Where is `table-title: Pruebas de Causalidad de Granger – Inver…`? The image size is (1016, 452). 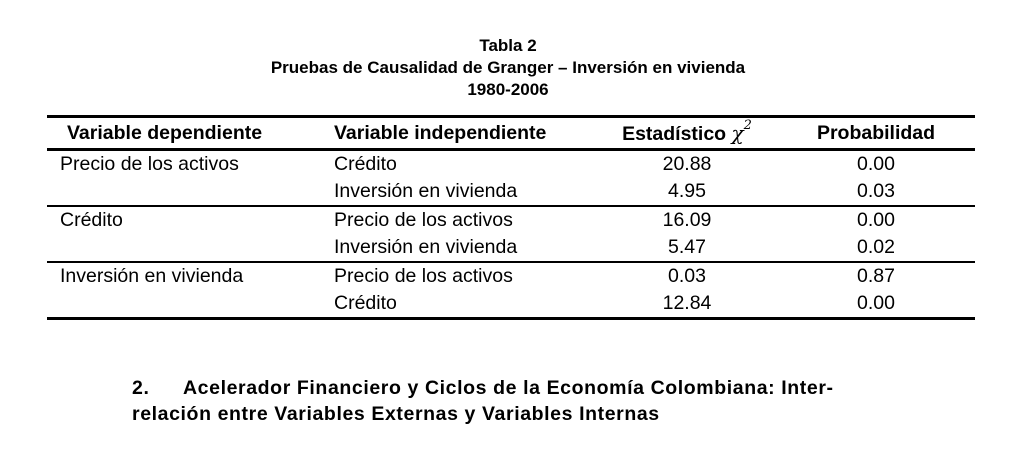
table-title: Pruebas de Causalidad de Granger – Inver… is located at coordinates (508, 67).